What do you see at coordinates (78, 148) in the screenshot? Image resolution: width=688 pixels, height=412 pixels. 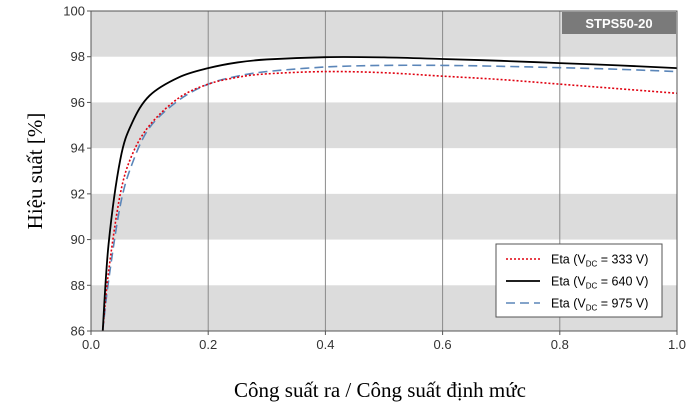 I see `y-tick-label: 94` at bounding box center [78, 148].